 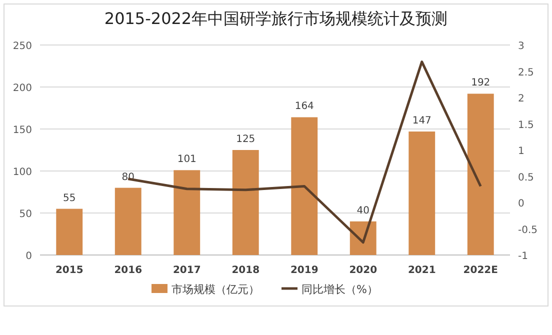 What do you see at coordinates (521, 151) in the screenshot?
I see `y2-tick-label: 1` at bounding box center [521, 151].